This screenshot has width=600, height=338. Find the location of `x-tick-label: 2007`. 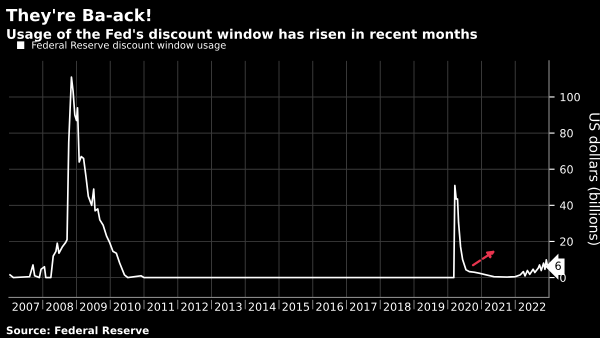

x-tick-label: 2007 is located at coordinates (26, 306).